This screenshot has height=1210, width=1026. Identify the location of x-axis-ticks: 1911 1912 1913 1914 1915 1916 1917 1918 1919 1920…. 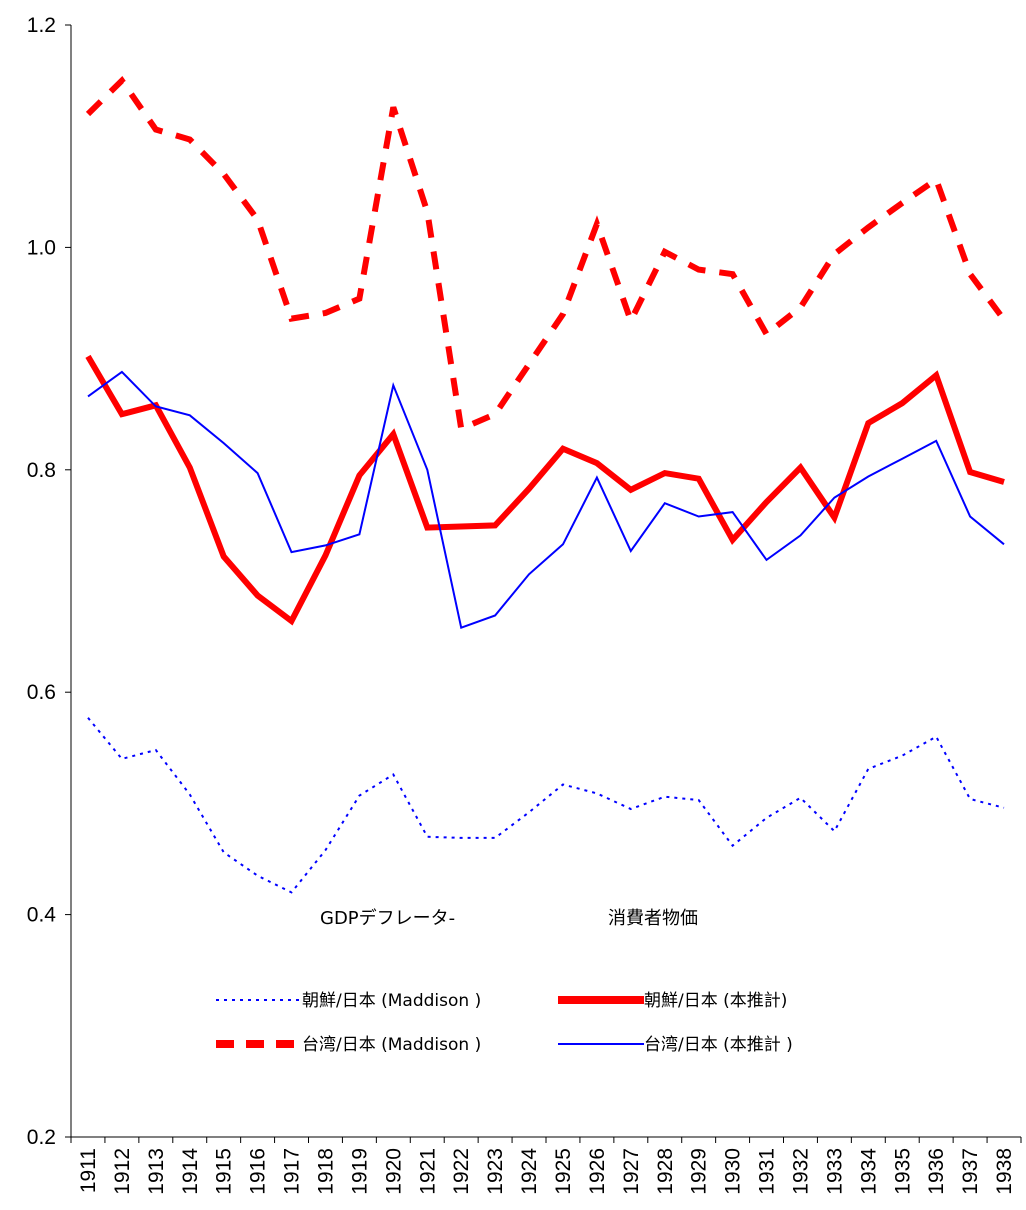
(546, 1166).